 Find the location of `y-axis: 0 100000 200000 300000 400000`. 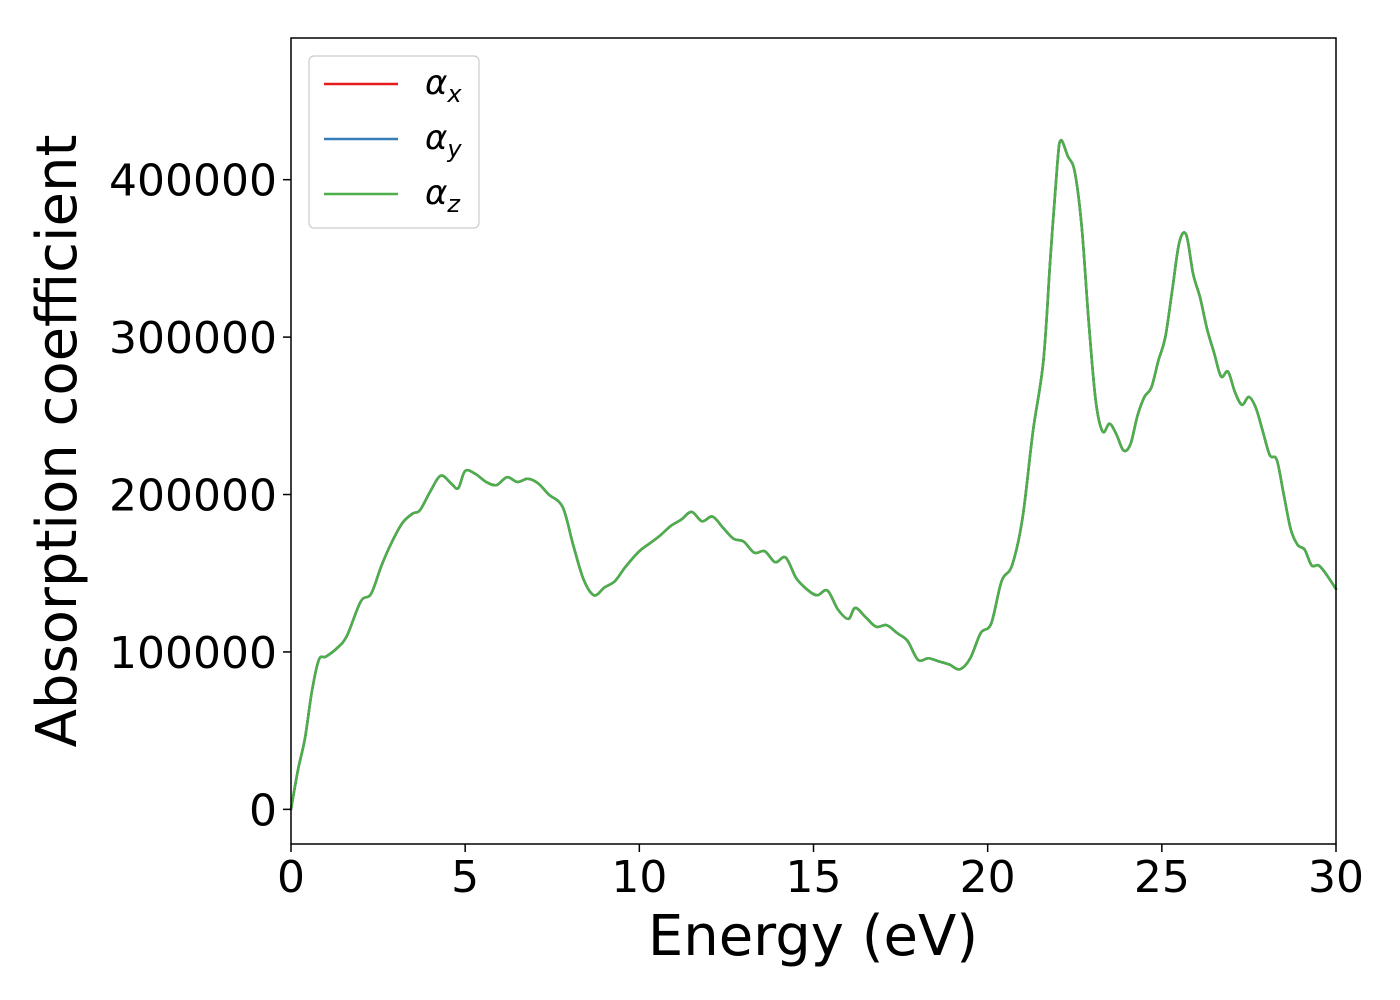

y-axis: 0 100000 200000 300000 400000 is located at coordinates (200, 496).